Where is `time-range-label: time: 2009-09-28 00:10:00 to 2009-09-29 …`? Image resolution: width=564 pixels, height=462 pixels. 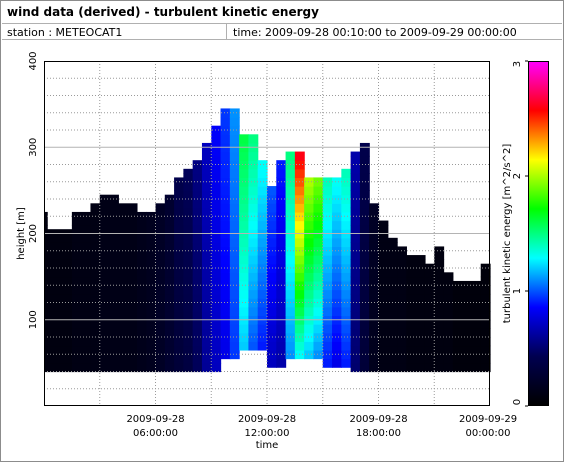
time-range-label: time: 2009-09-28 00:10:00 to 2009-09-29 … is located at coordinates (375, 32).